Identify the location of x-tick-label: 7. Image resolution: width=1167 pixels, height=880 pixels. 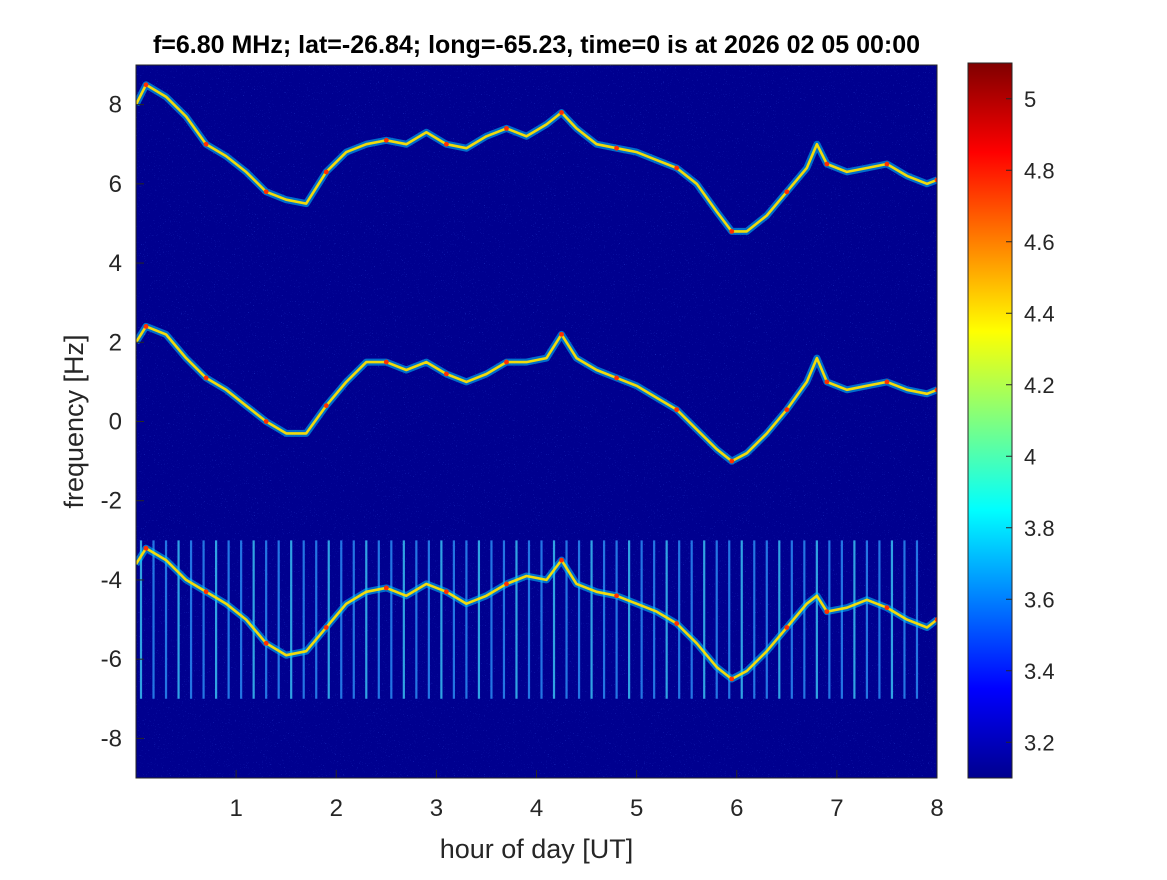
(836, 808).